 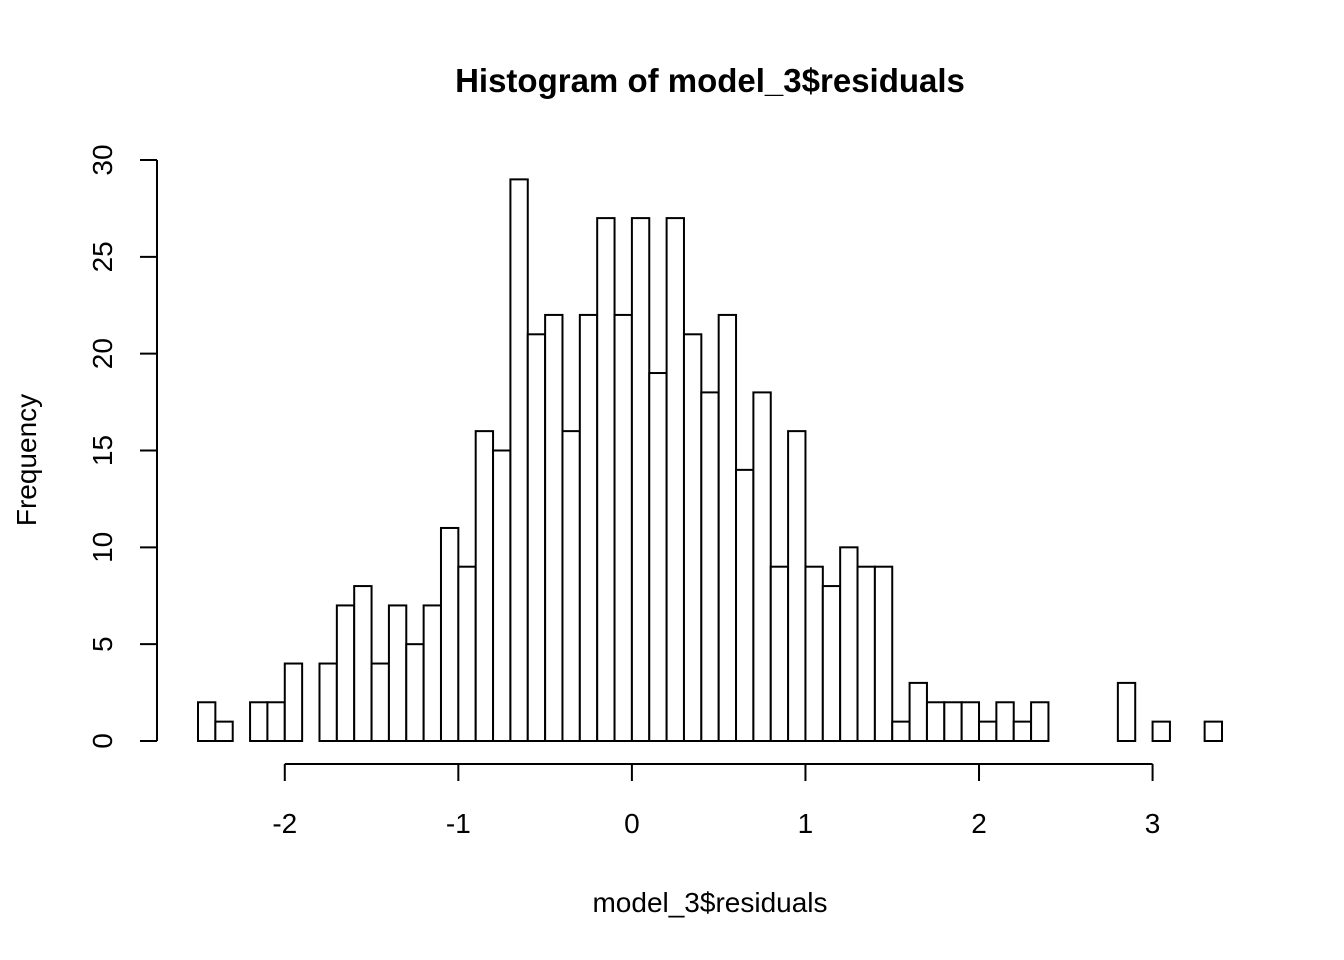 I want to click on x-axis-label: model_3$residuals, so click(x=709, y=902).